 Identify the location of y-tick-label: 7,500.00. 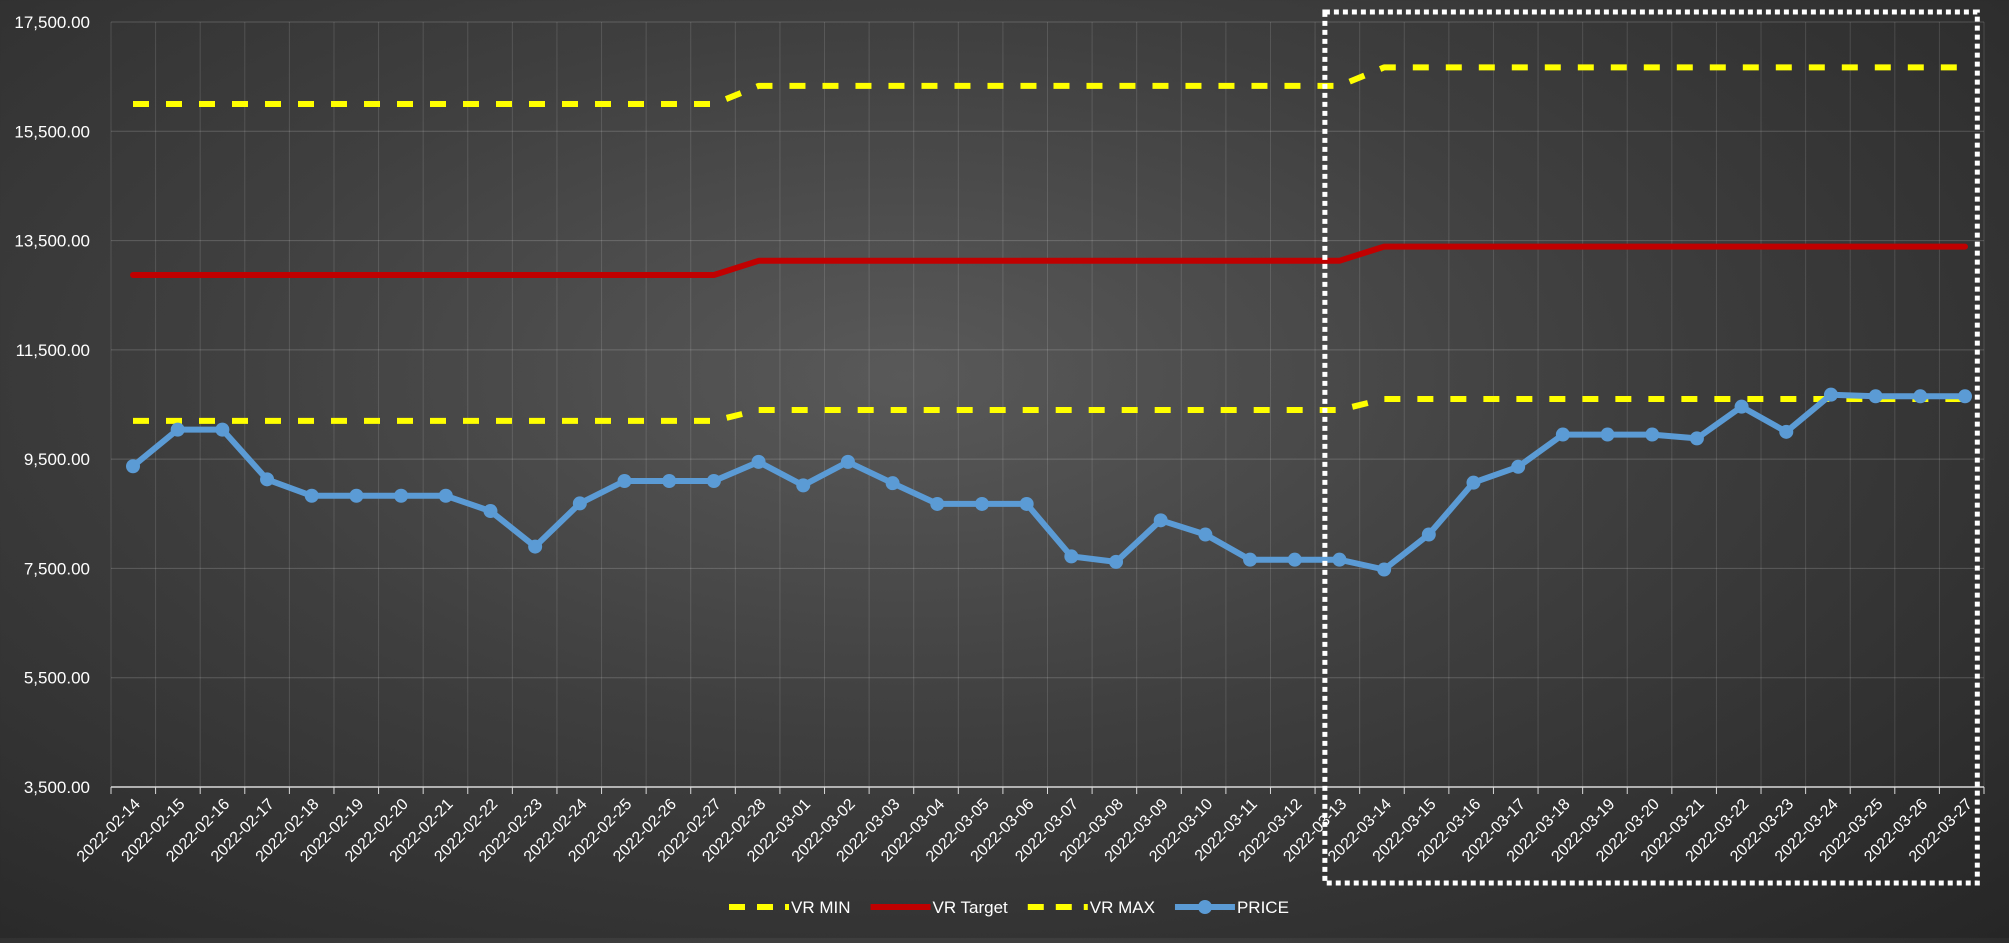
(57, 568).